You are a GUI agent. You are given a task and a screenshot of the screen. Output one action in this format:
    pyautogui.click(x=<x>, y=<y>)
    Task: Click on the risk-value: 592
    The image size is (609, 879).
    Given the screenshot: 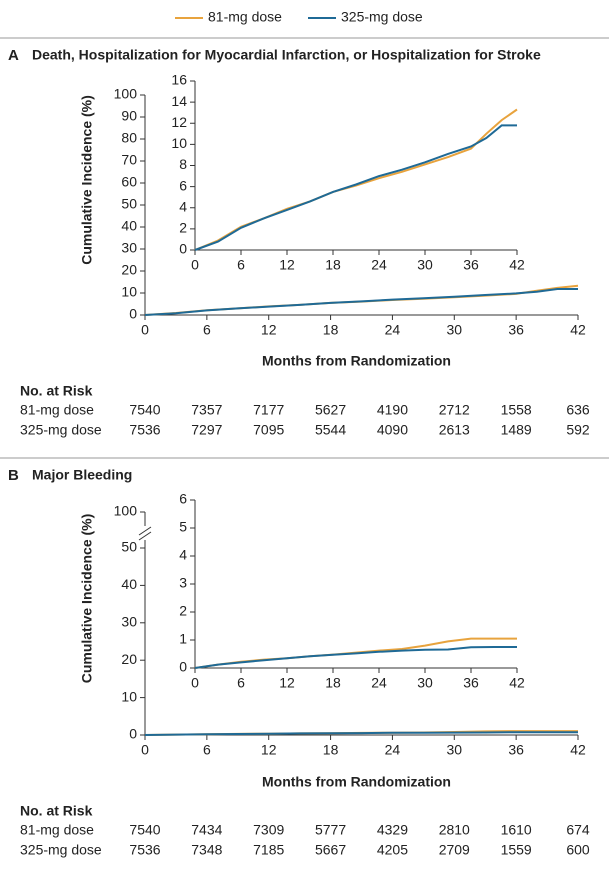 What is the action you would take?
    pyautogui.click(x=578, y=430)
    